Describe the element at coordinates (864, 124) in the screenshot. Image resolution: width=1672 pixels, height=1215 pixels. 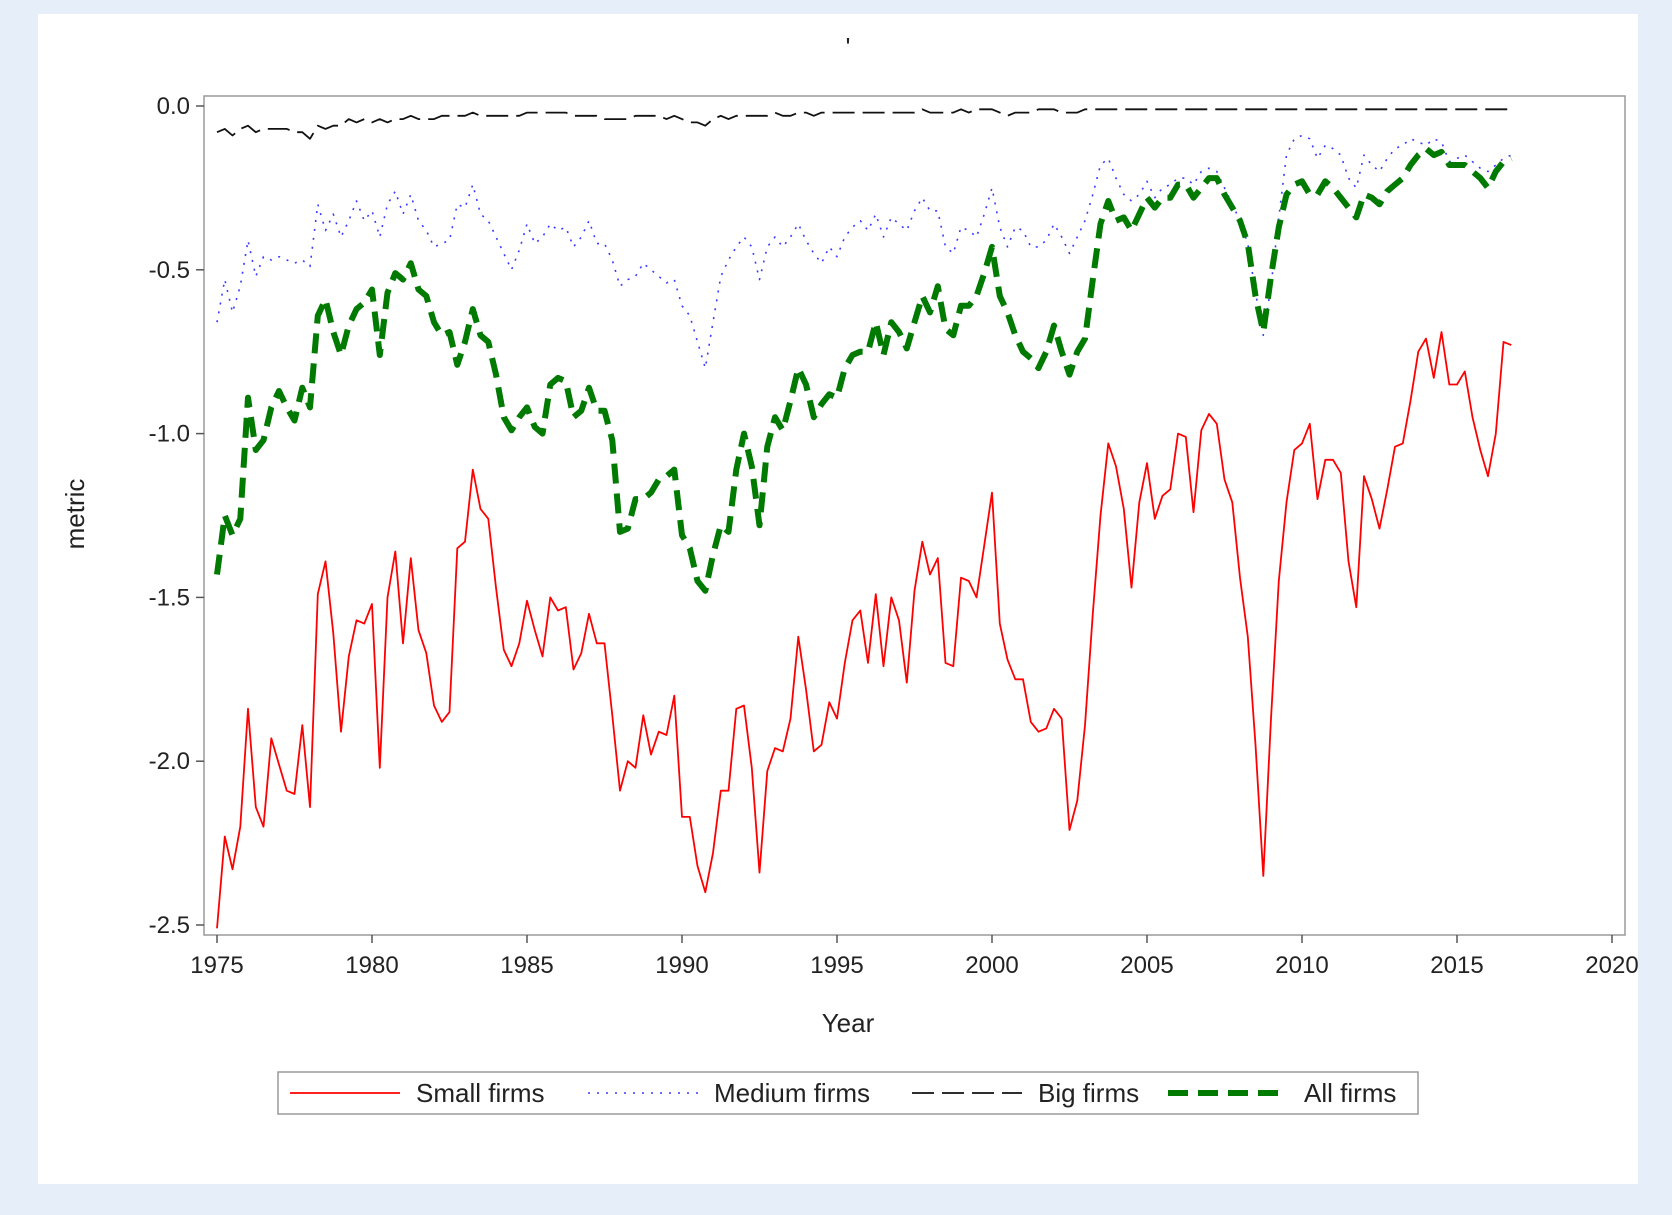
I see `series-line-big-firms` at that location.